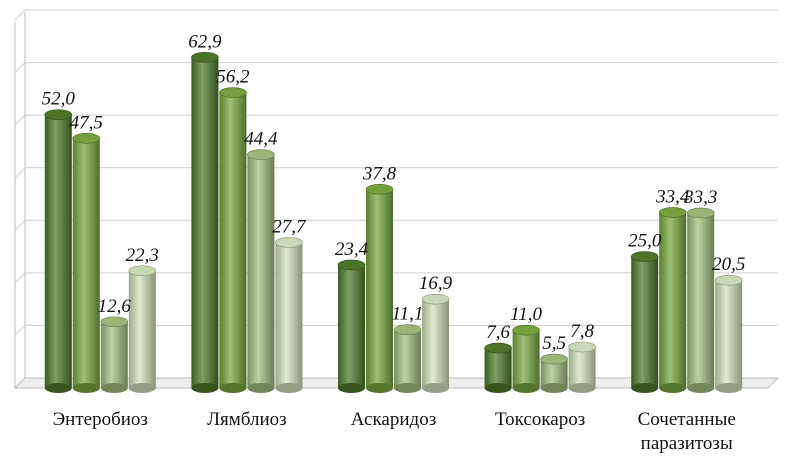 The width and height of the screenshot is (803, 459). I want to click on value-label: 20,5, so click(728, 264).